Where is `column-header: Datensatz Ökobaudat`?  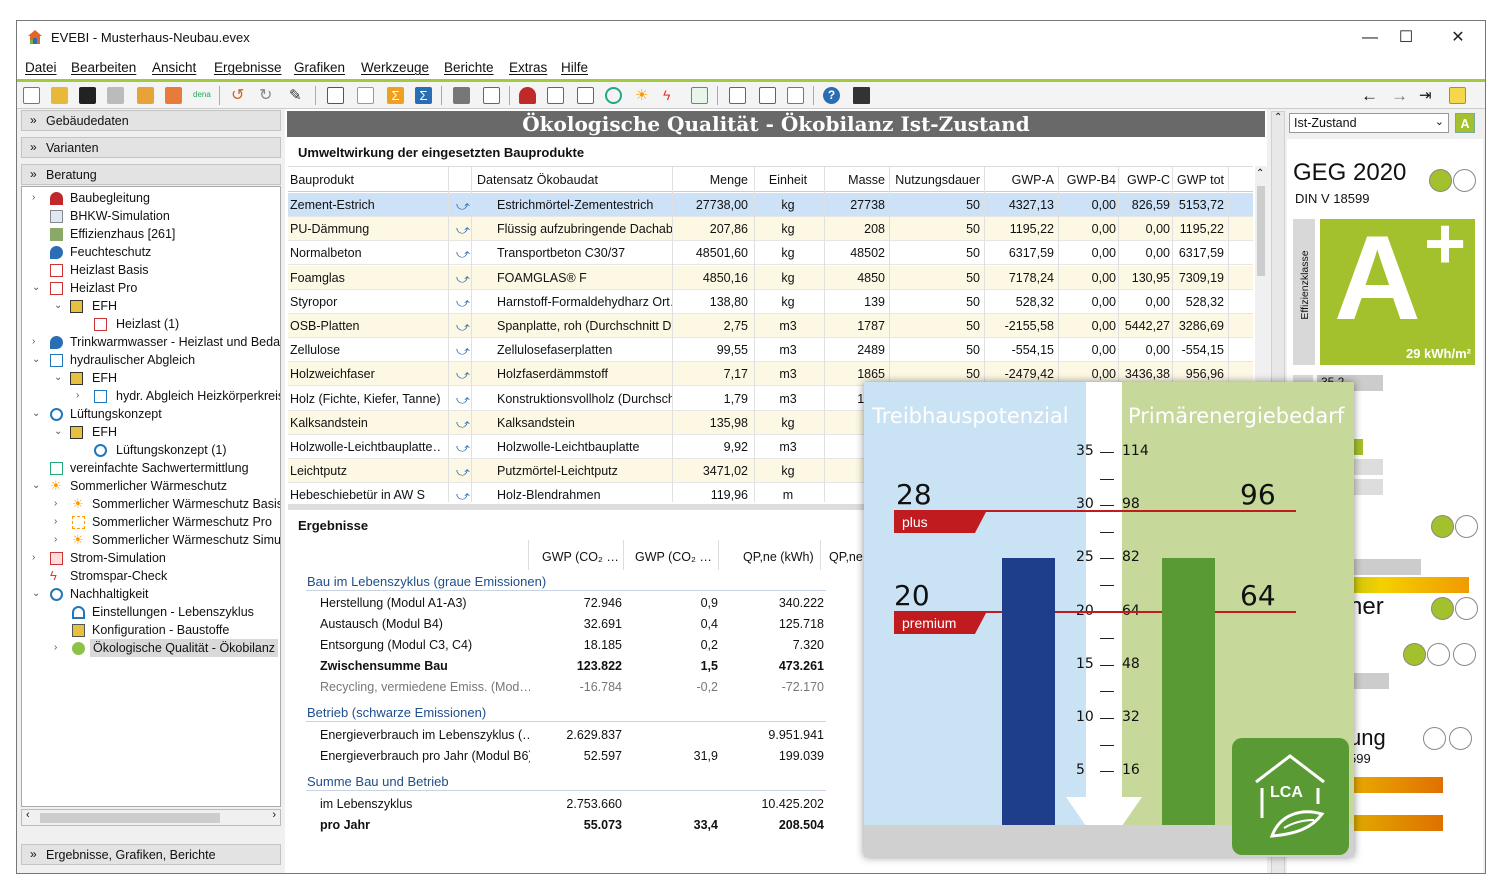
column-header: Datensatz Ökobaudat is located at coordinates (537, 180).